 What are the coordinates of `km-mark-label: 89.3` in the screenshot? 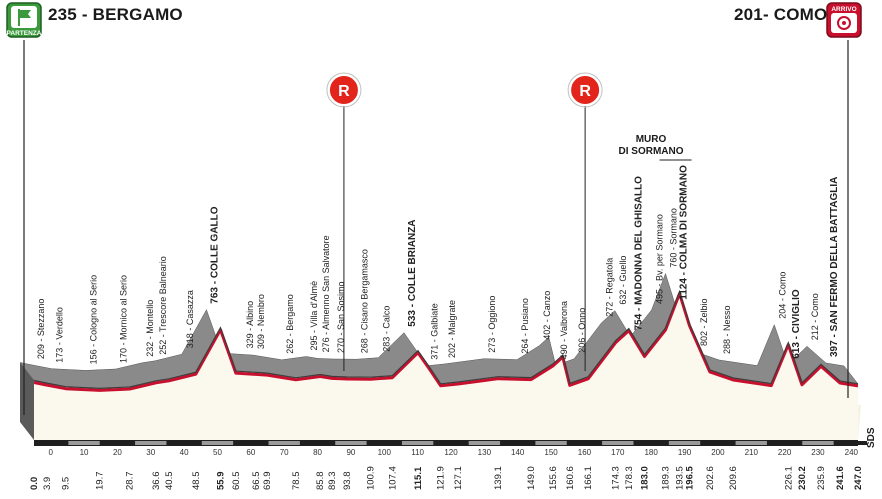 It's located at (332, 481).